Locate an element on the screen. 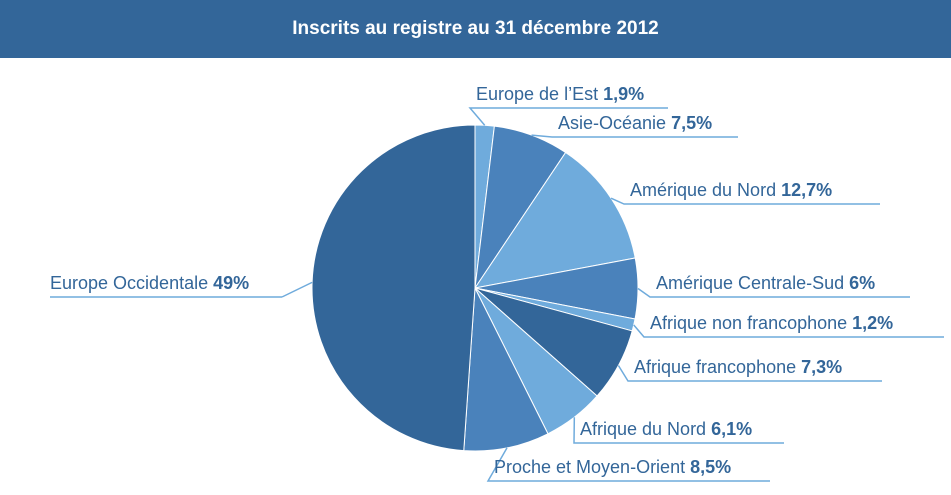 The height and width of the screenshot is (495, 951). slice-label-value: 1,9% is located at coordinates (623, 94).